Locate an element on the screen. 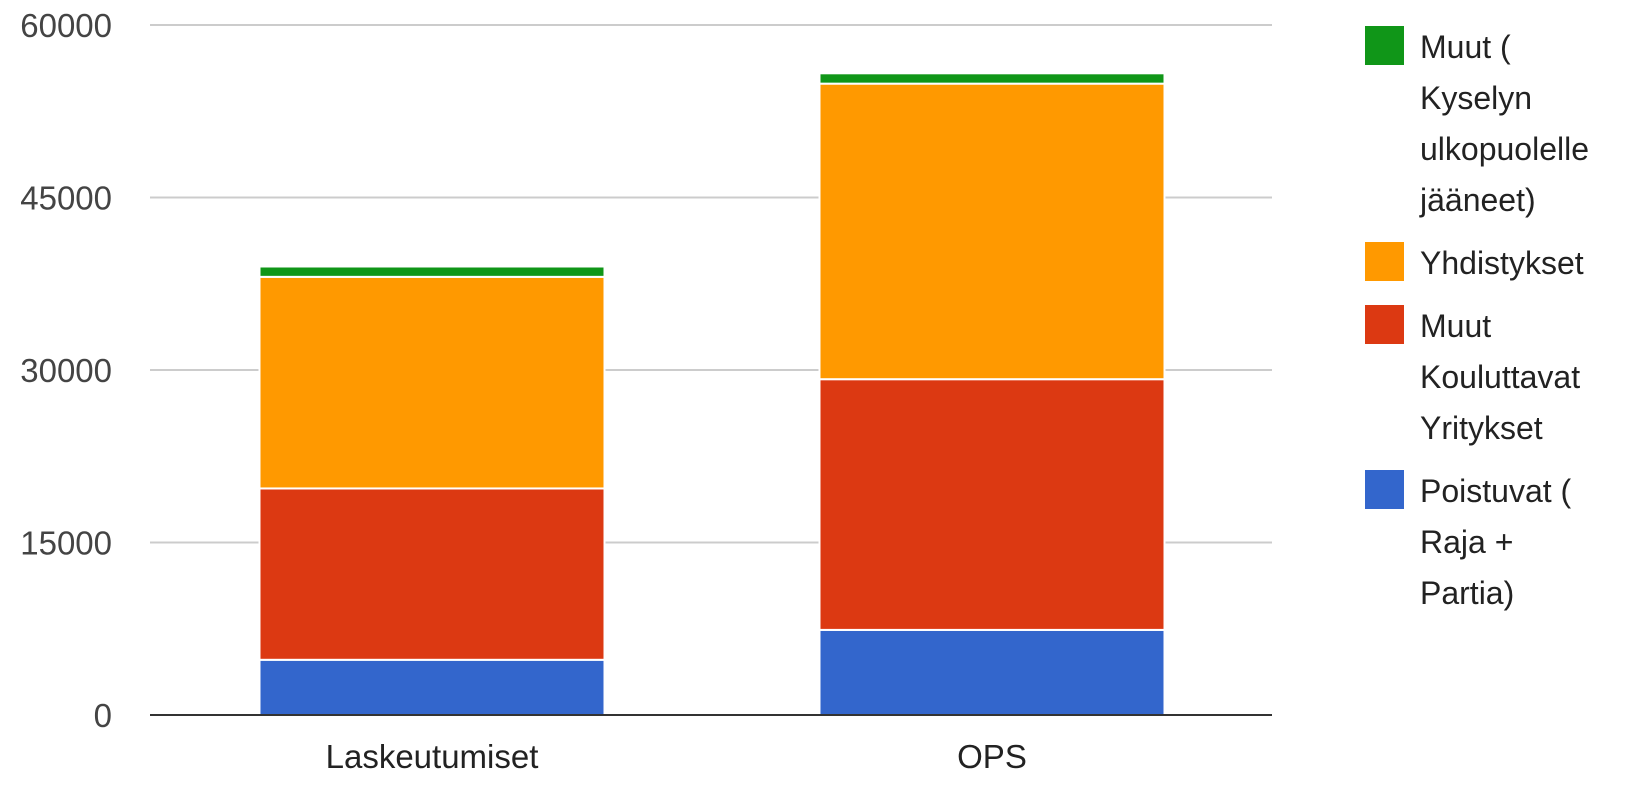  y-tick-label: 30000 is located at coordinates (66, 370).